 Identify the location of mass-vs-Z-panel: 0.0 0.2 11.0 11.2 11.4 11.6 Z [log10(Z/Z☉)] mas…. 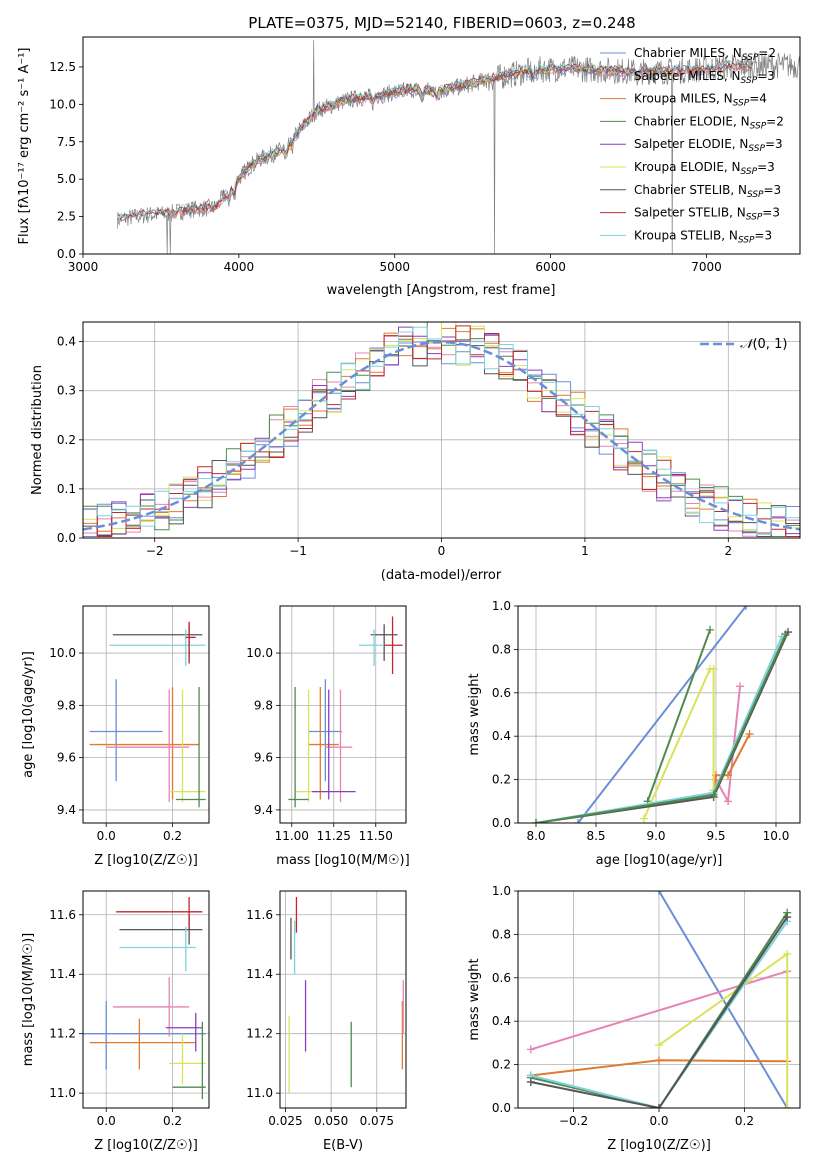
(115, 1021).